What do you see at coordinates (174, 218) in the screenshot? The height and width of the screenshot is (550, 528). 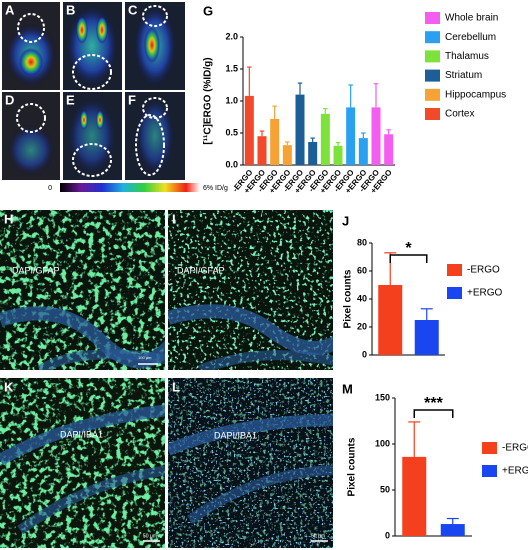 I see `panel-label: I` at bounding box center [174, 218].